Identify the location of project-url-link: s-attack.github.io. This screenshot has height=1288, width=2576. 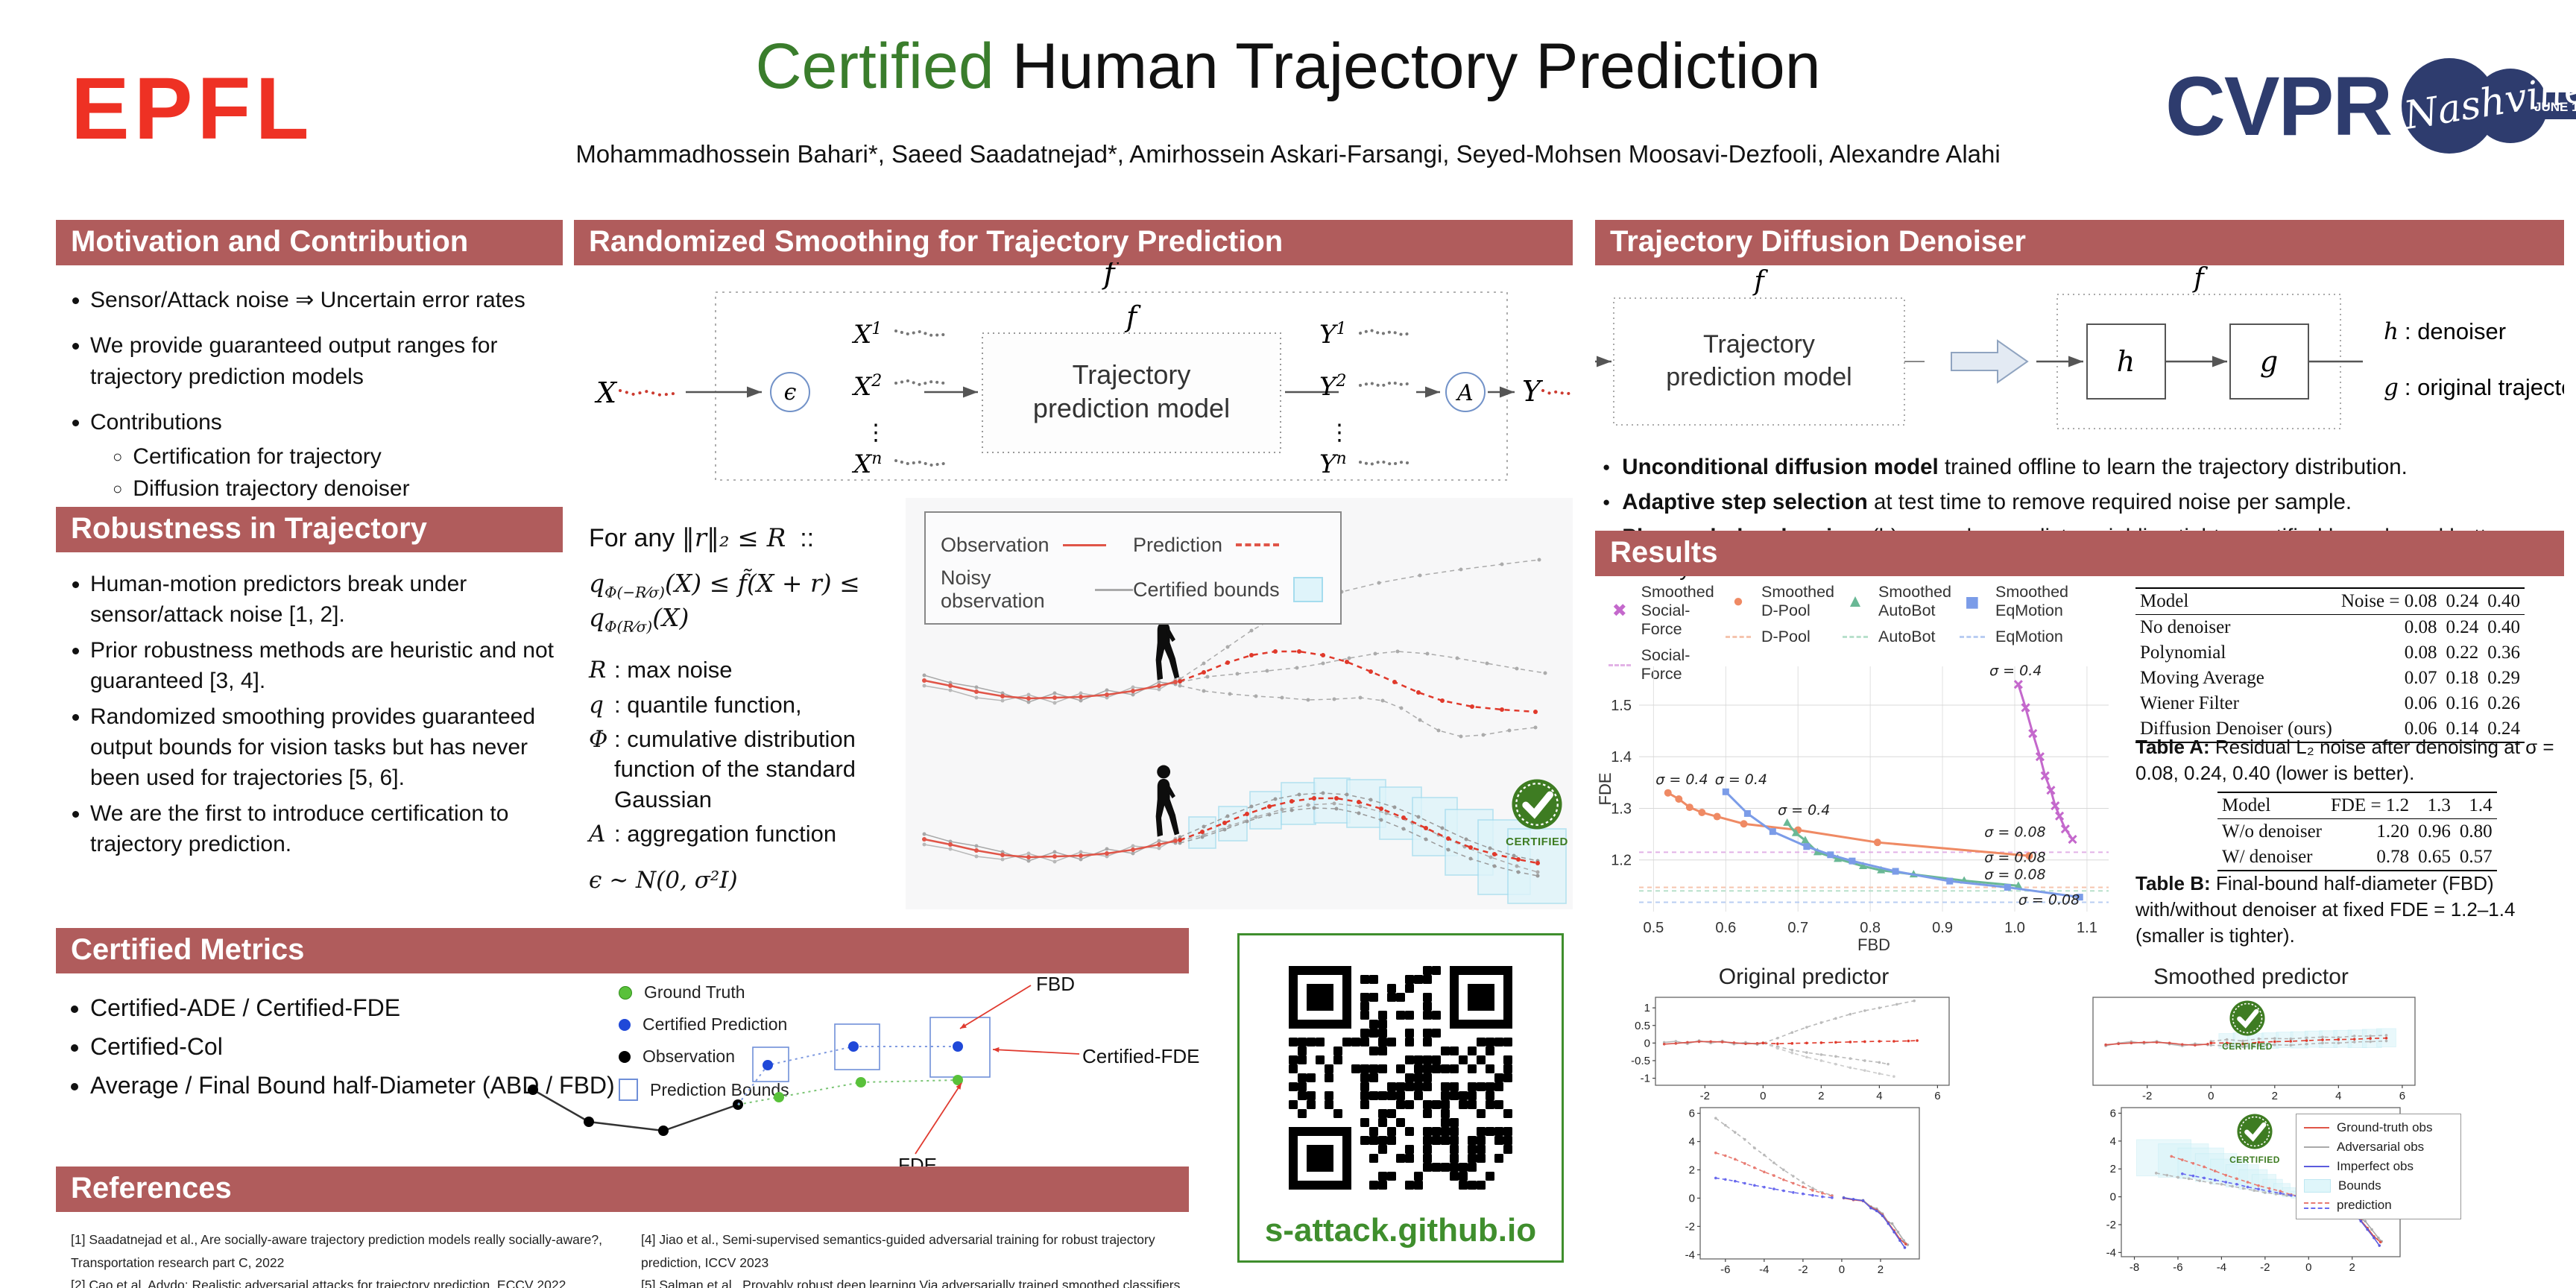
(1401, 1230).